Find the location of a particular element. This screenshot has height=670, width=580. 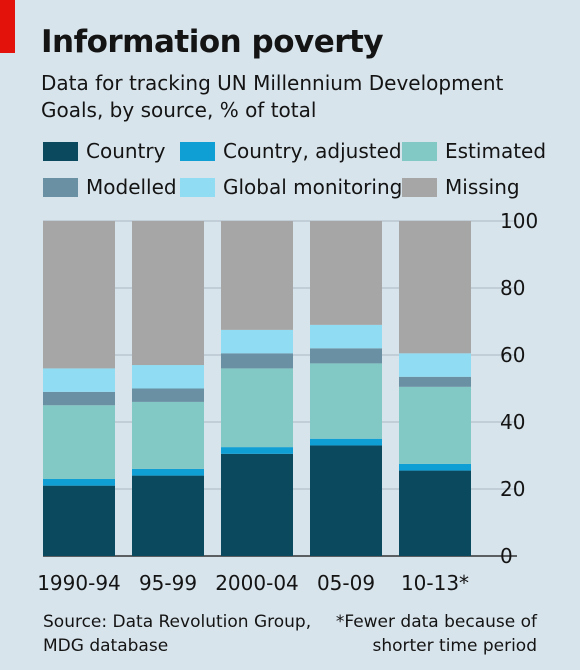

legend-swatch-country-adjusted is located at coordinates (197, 151).